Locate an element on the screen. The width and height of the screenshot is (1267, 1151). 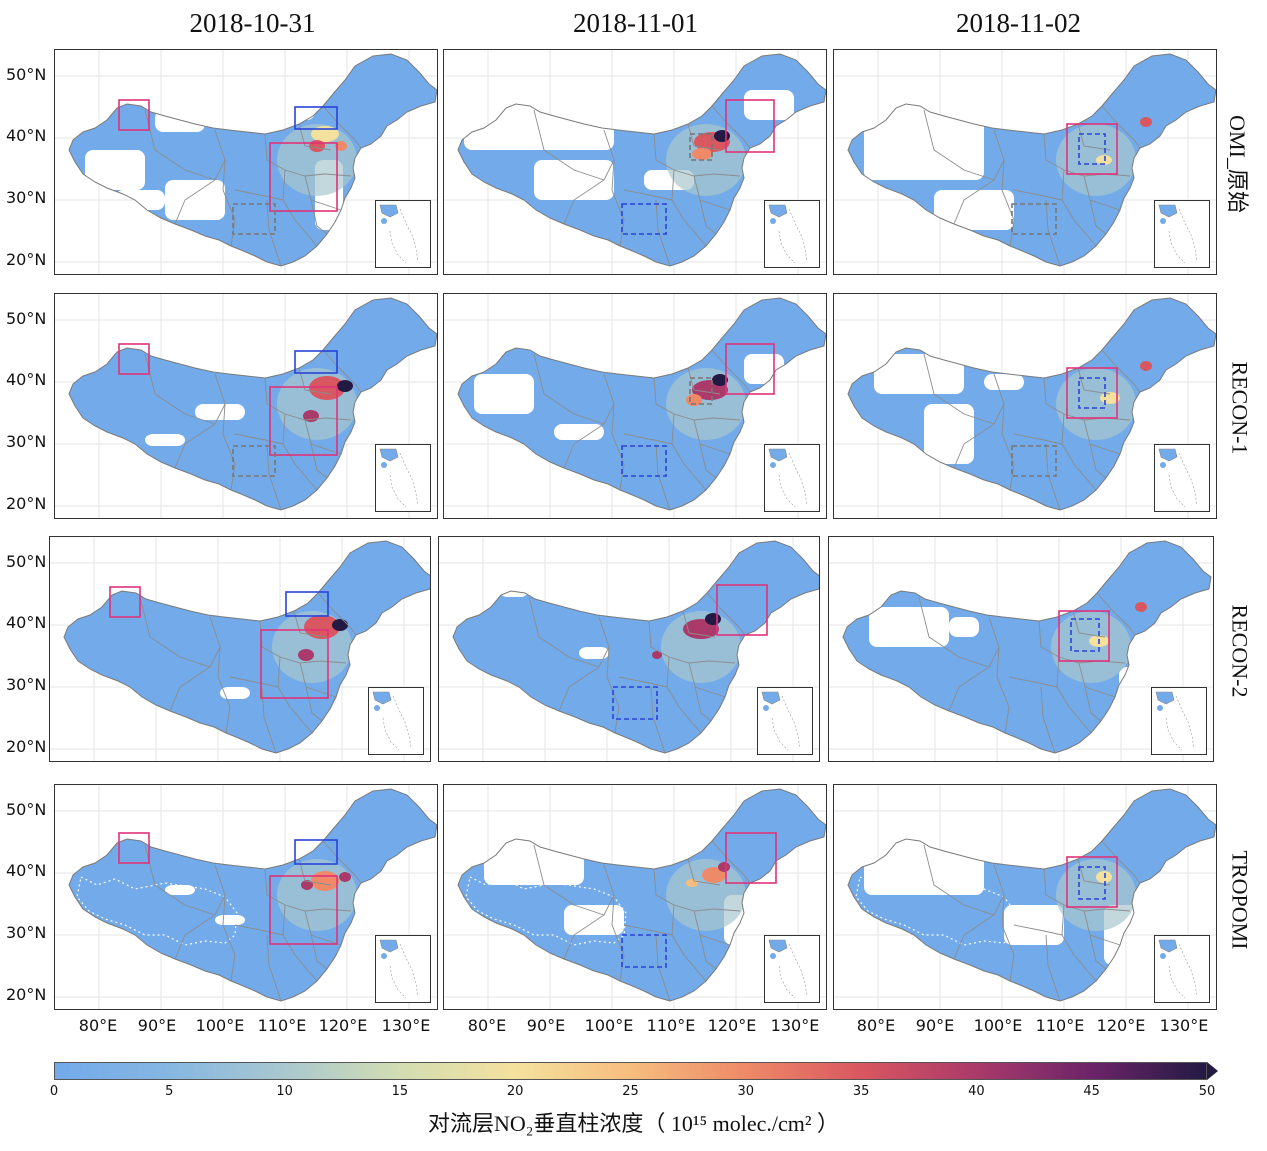
lon-tick-label: 100°E is located at coordinates (998, 1025).